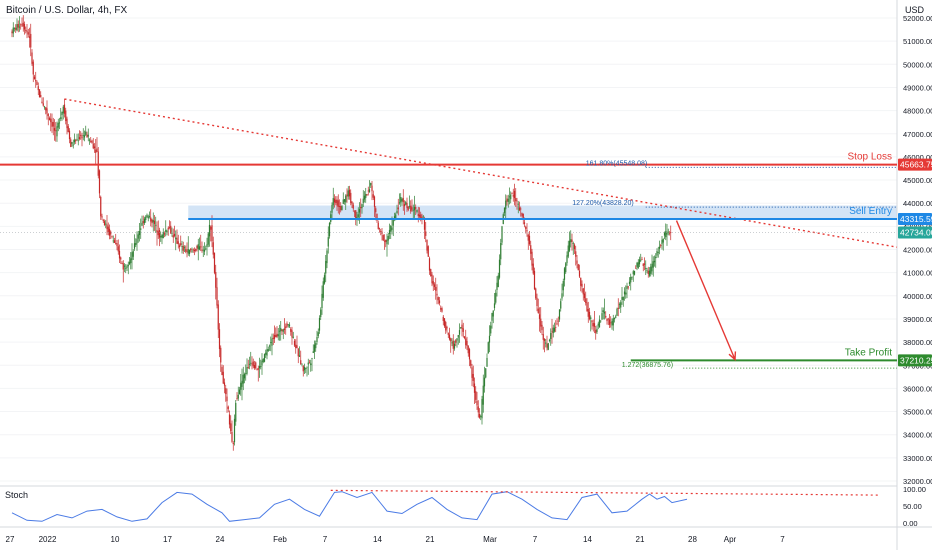 The height and width of the screenshot is (550, 932). I want to click on x-tick-label: 14, so click(377, 539).